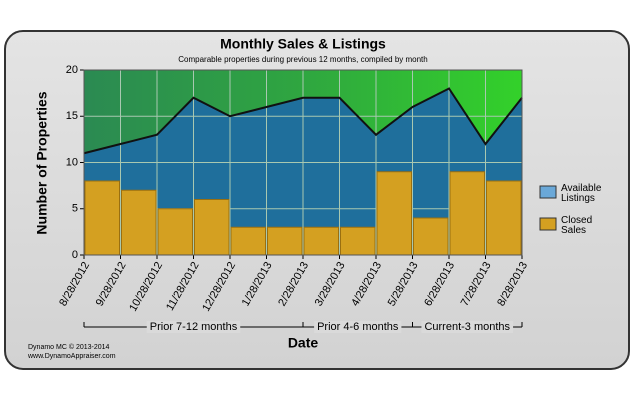  What do you see at coordinates (75, 209) in the screenshot?
I see `y-tick-label: 5` at bounding box center [75, 209].